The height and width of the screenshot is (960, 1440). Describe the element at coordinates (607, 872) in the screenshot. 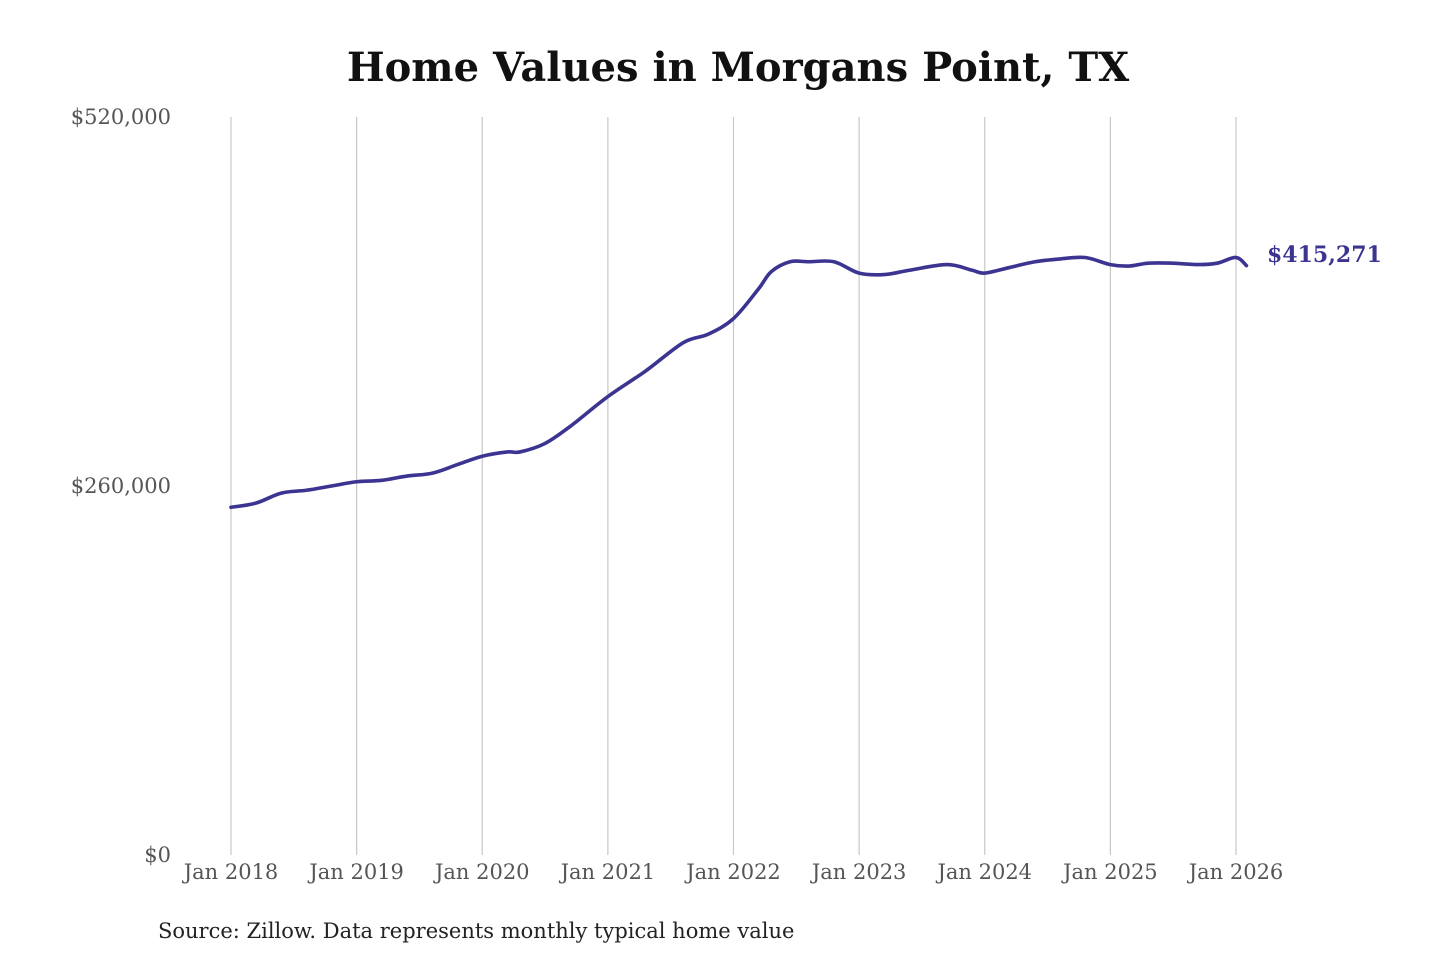

I see `x-tick-label: Jan 2021` at that location.